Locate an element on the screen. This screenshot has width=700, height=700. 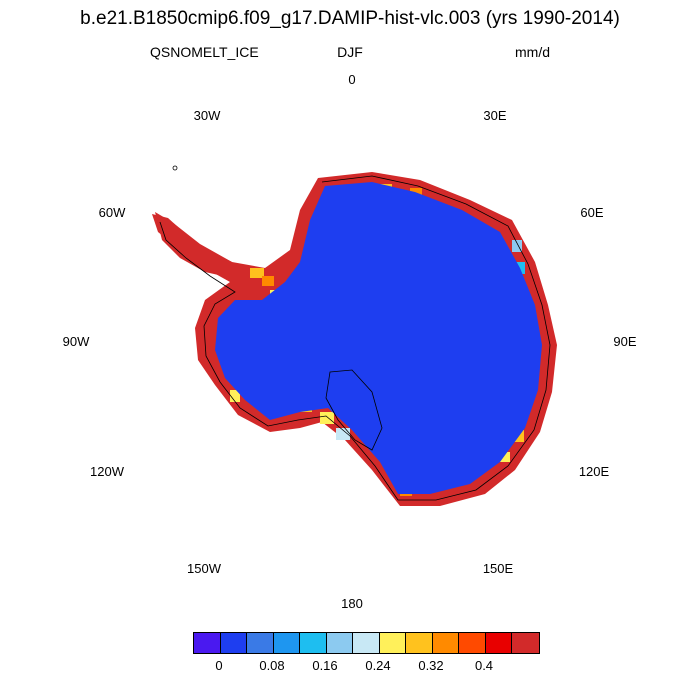
ross-ice-shelf-outline is located at coordinates (354, 410).